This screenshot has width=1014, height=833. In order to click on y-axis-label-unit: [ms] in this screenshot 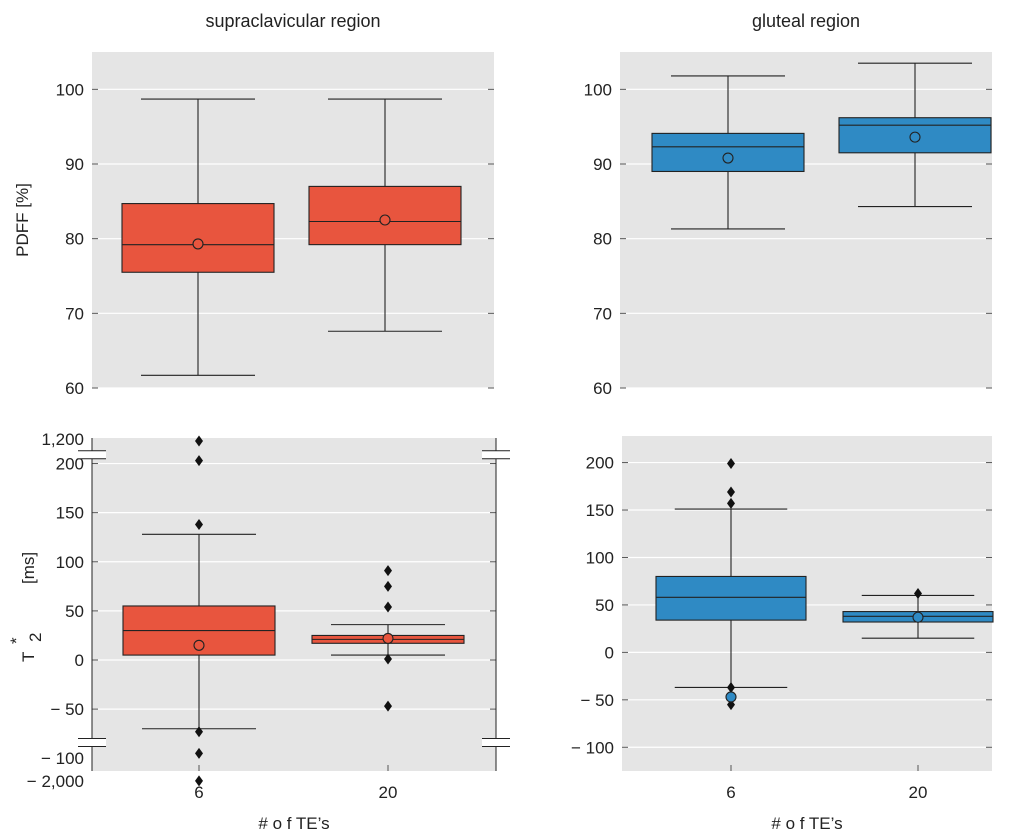, I will do `click(28, 568)`.